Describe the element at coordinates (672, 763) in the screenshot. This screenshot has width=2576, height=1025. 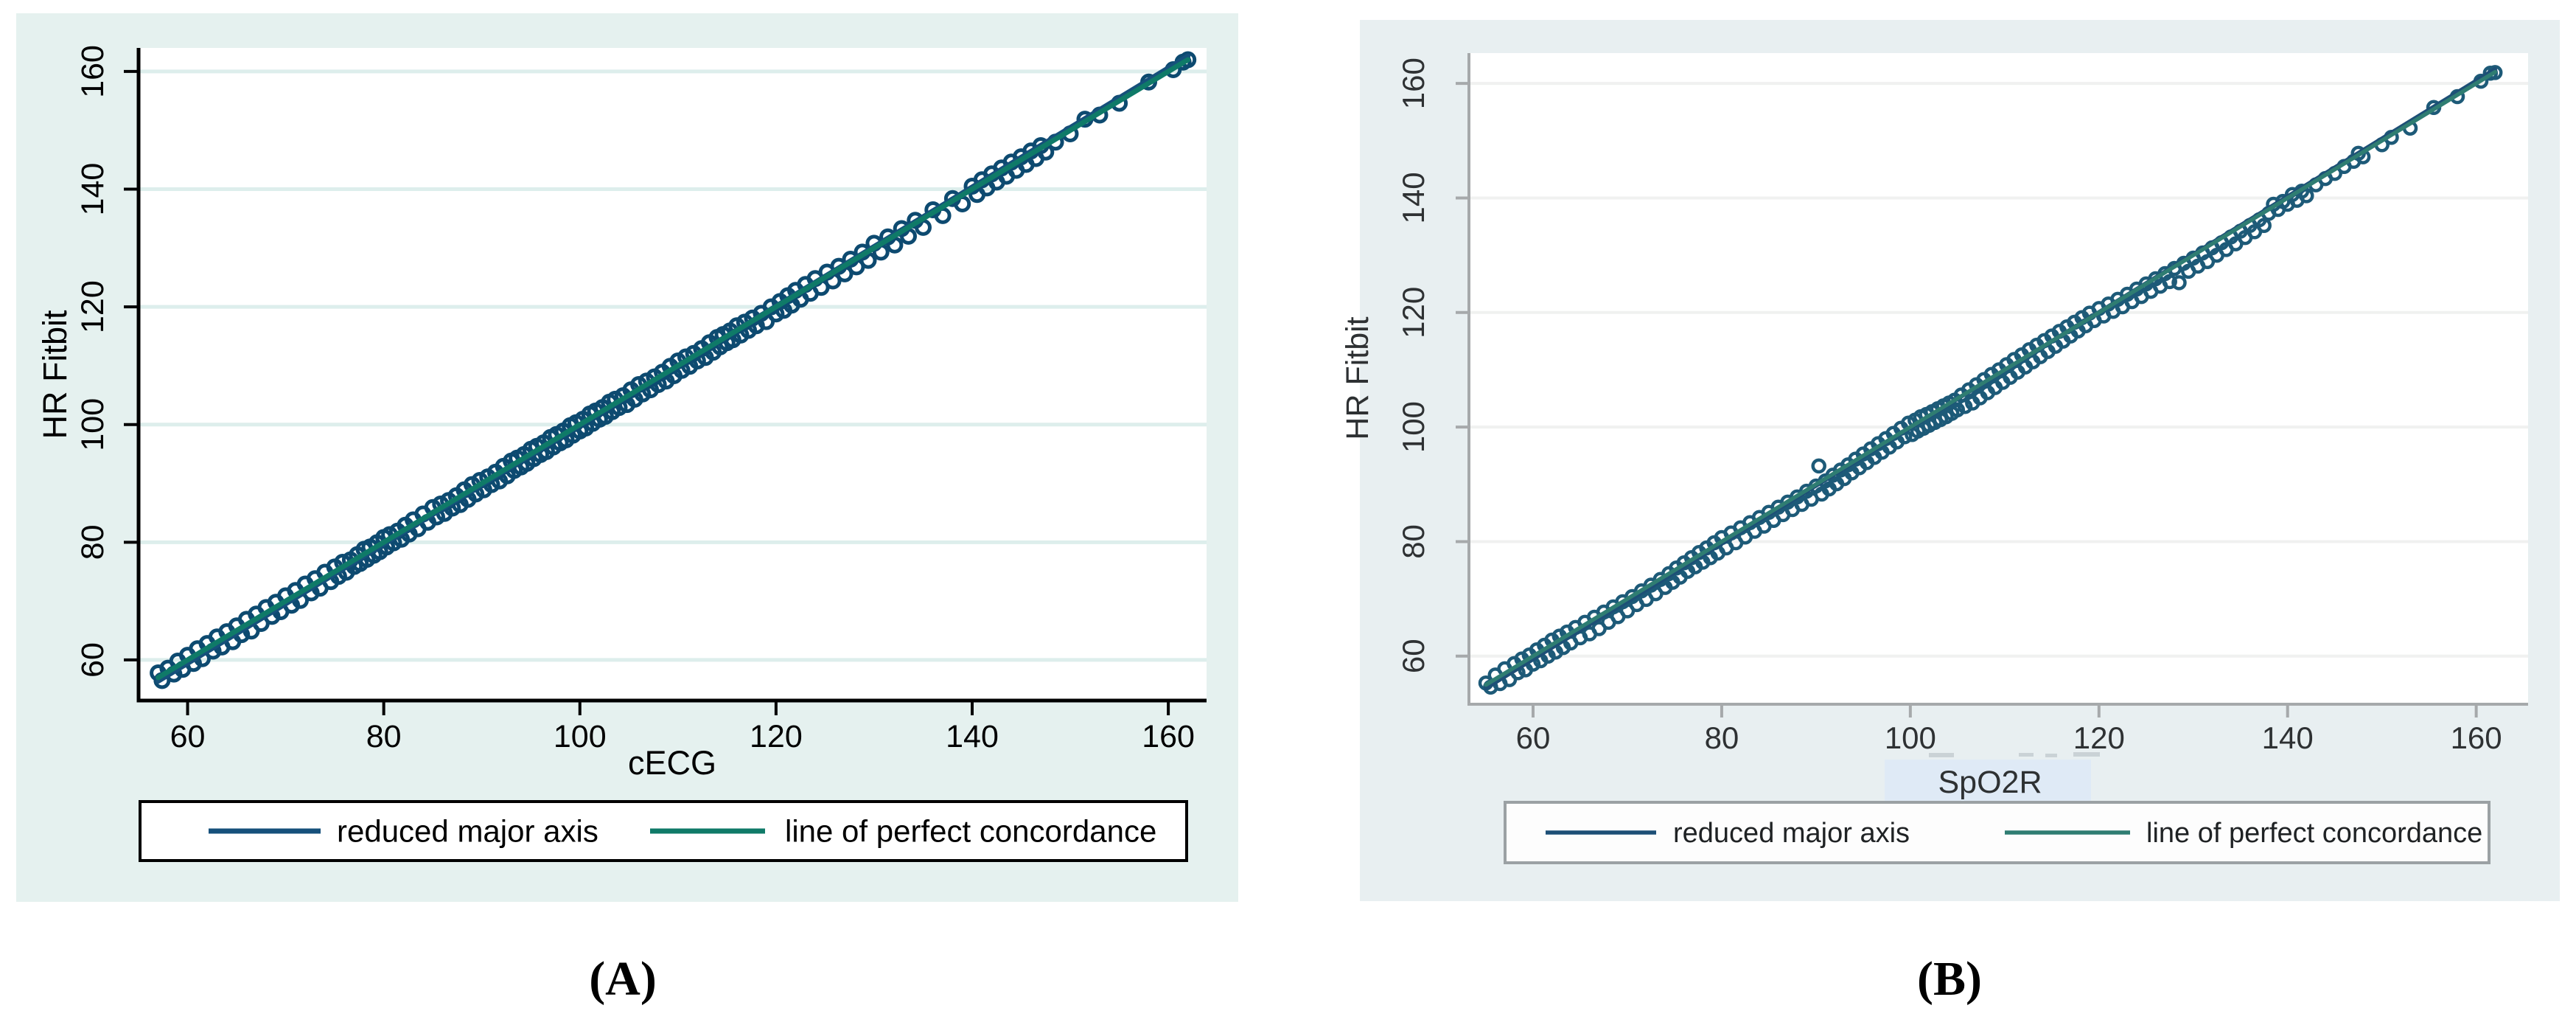
I see `x-axis-title: cECG` at that location.